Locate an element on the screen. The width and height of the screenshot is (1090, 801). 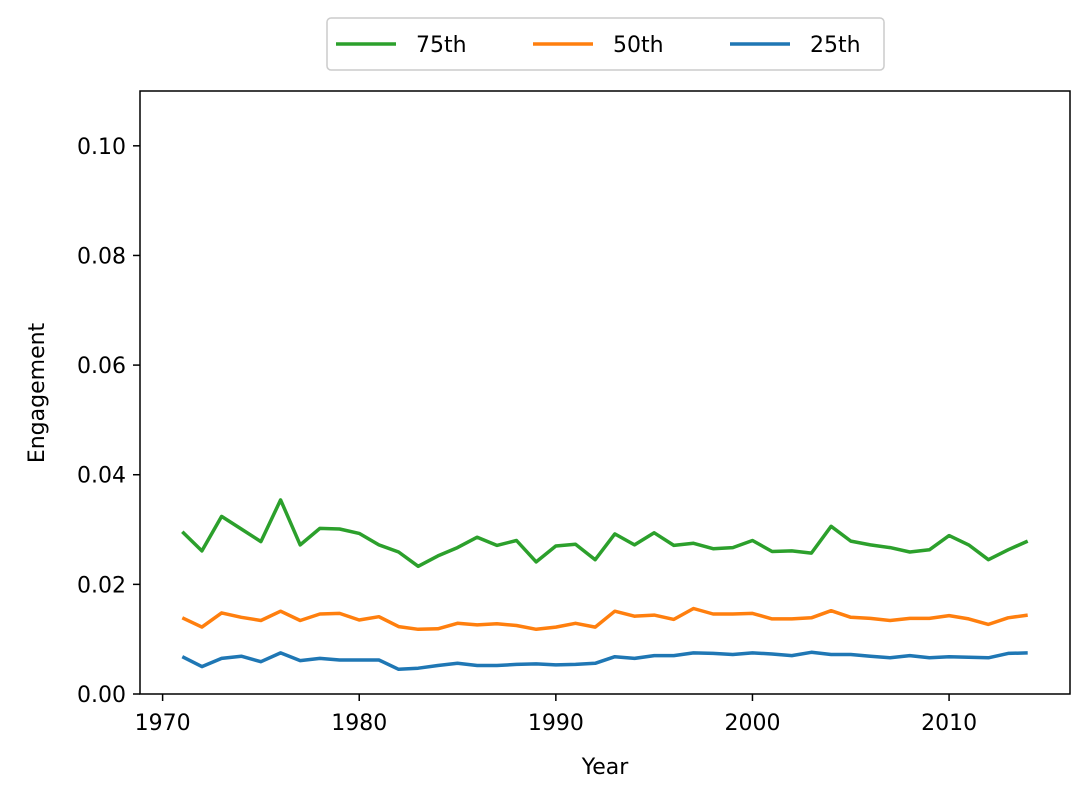
legend-label-50th: 50th is located at coordinates (638, 45).